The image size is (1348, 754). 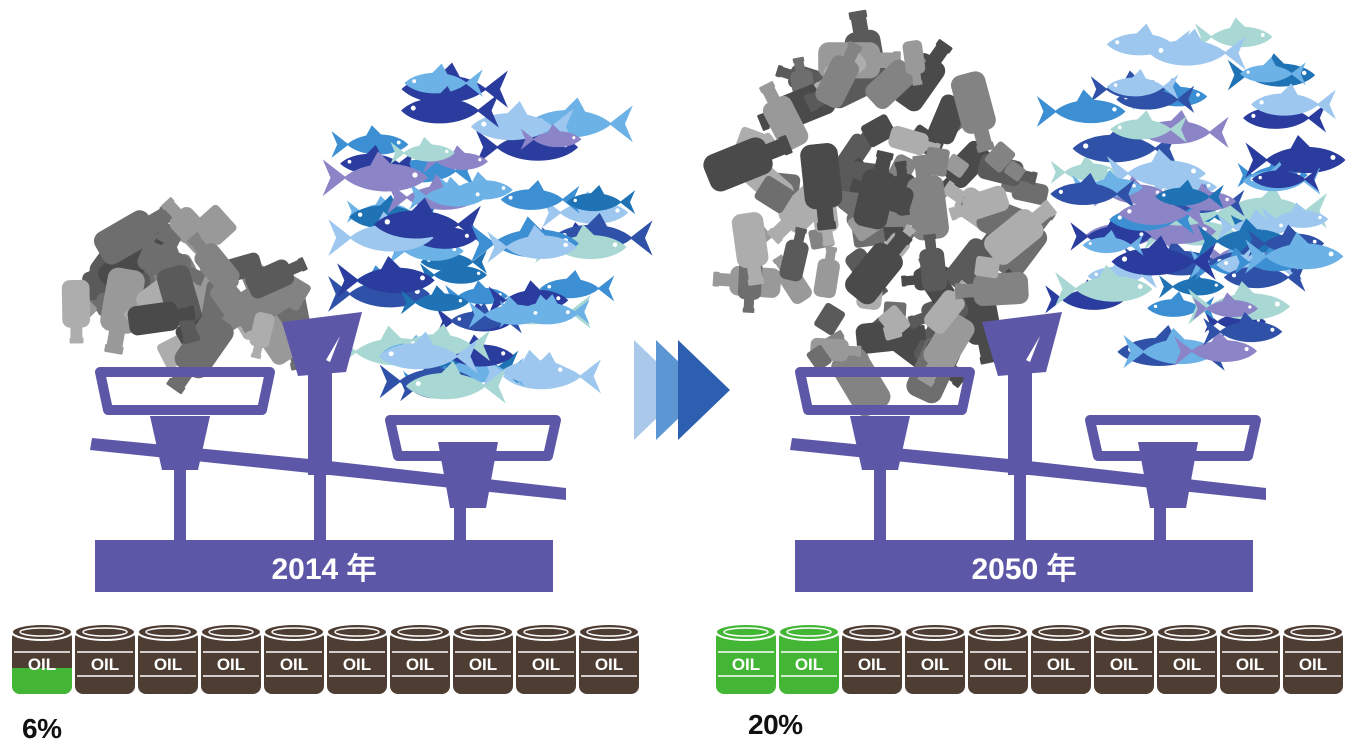 What do you see at coordinates (1023, 569) in the screenshot?
I see `year-label: 2050 年` at bounding box center [1023, 569].